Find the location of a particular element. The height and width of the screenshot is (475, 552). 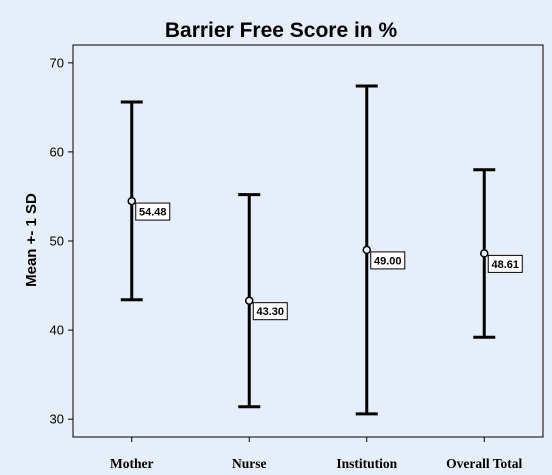

x-tick-label: Institution is located at coordinates (366, 463).